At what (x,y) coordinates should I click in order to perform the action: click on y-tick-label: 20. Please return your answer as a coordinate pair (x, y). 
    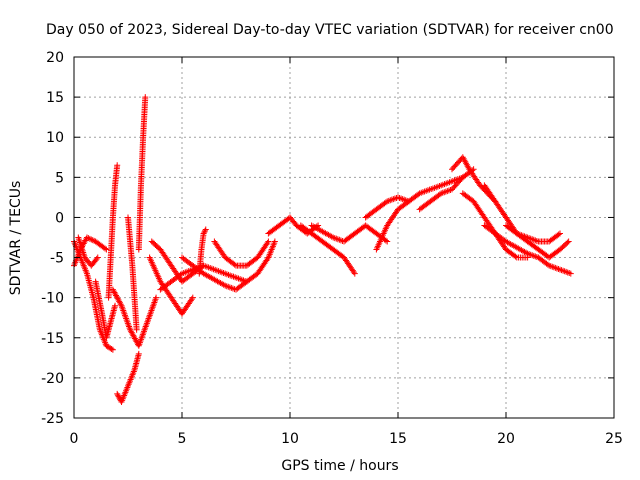
    Looking at the image, I should click on (55, 58).